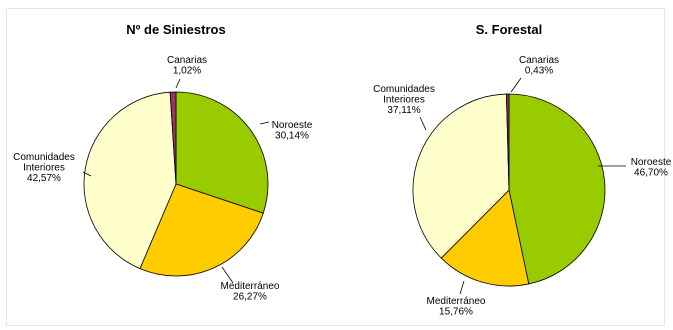 The height and width of the screenshot is (330, 673). Describe the element at coordinates (404, 100) in the screenshot. I see `slice-label-comunidades: Comunidades Interiores 37,11%` at that location.